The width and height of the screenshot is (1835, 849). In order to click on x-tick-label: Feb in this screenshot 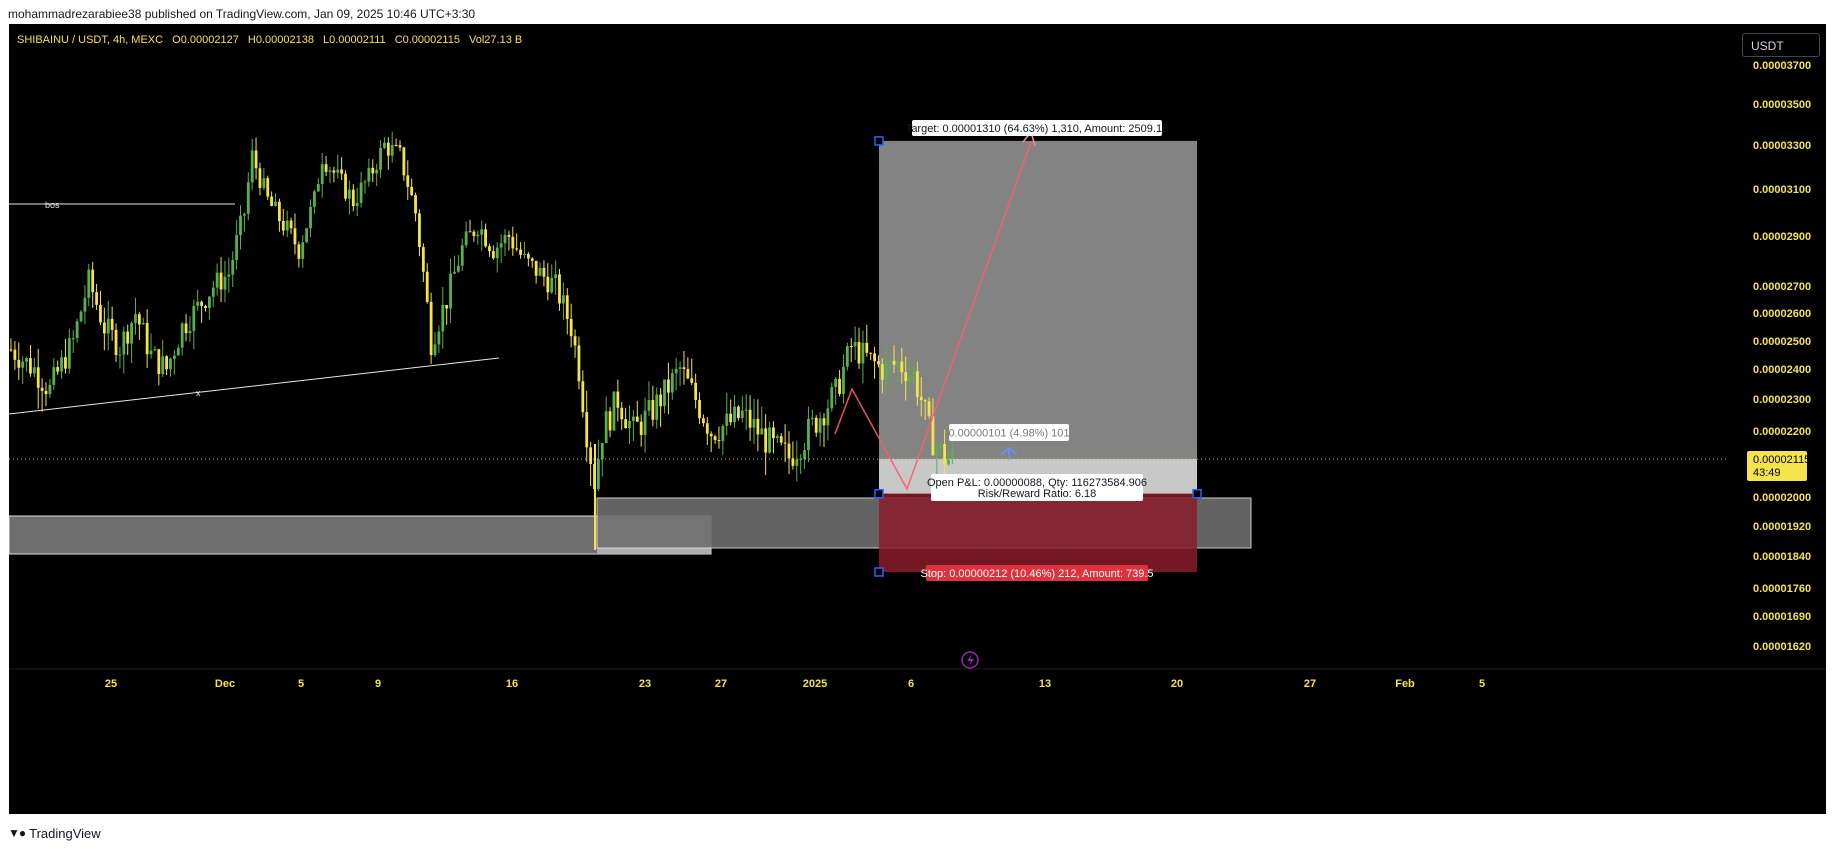, I will do `click(1405, 684)`.